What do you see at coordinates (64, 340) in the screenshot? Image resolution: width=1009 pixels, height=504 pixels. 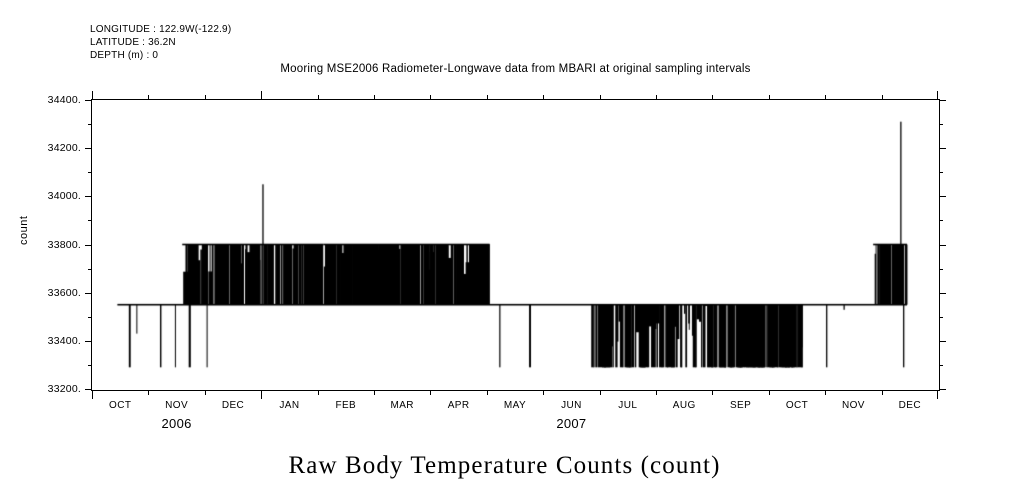 I see `y-tick-label: 33400.` at bounding box center [64, 340].